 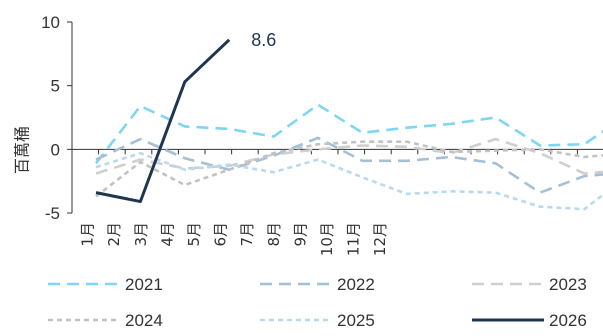 I want to click on series-line-2022, so click(x=349, y=165).